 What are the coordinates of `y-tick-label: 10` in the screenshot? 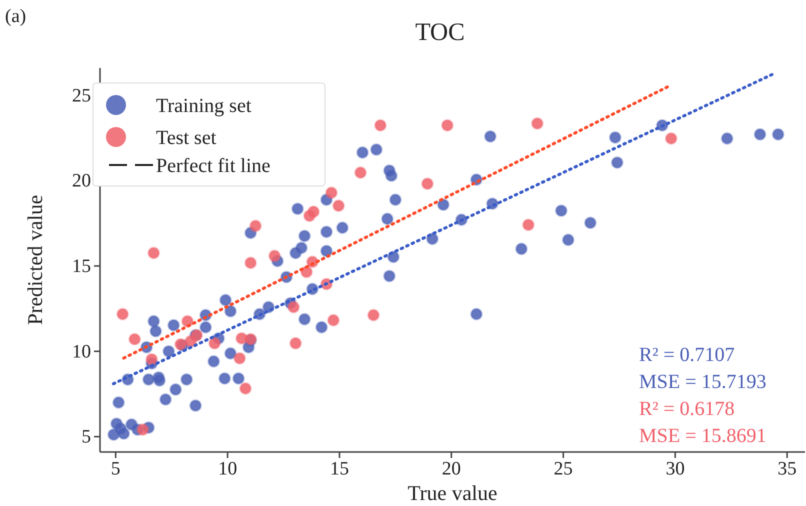 It's located at (81, 351).